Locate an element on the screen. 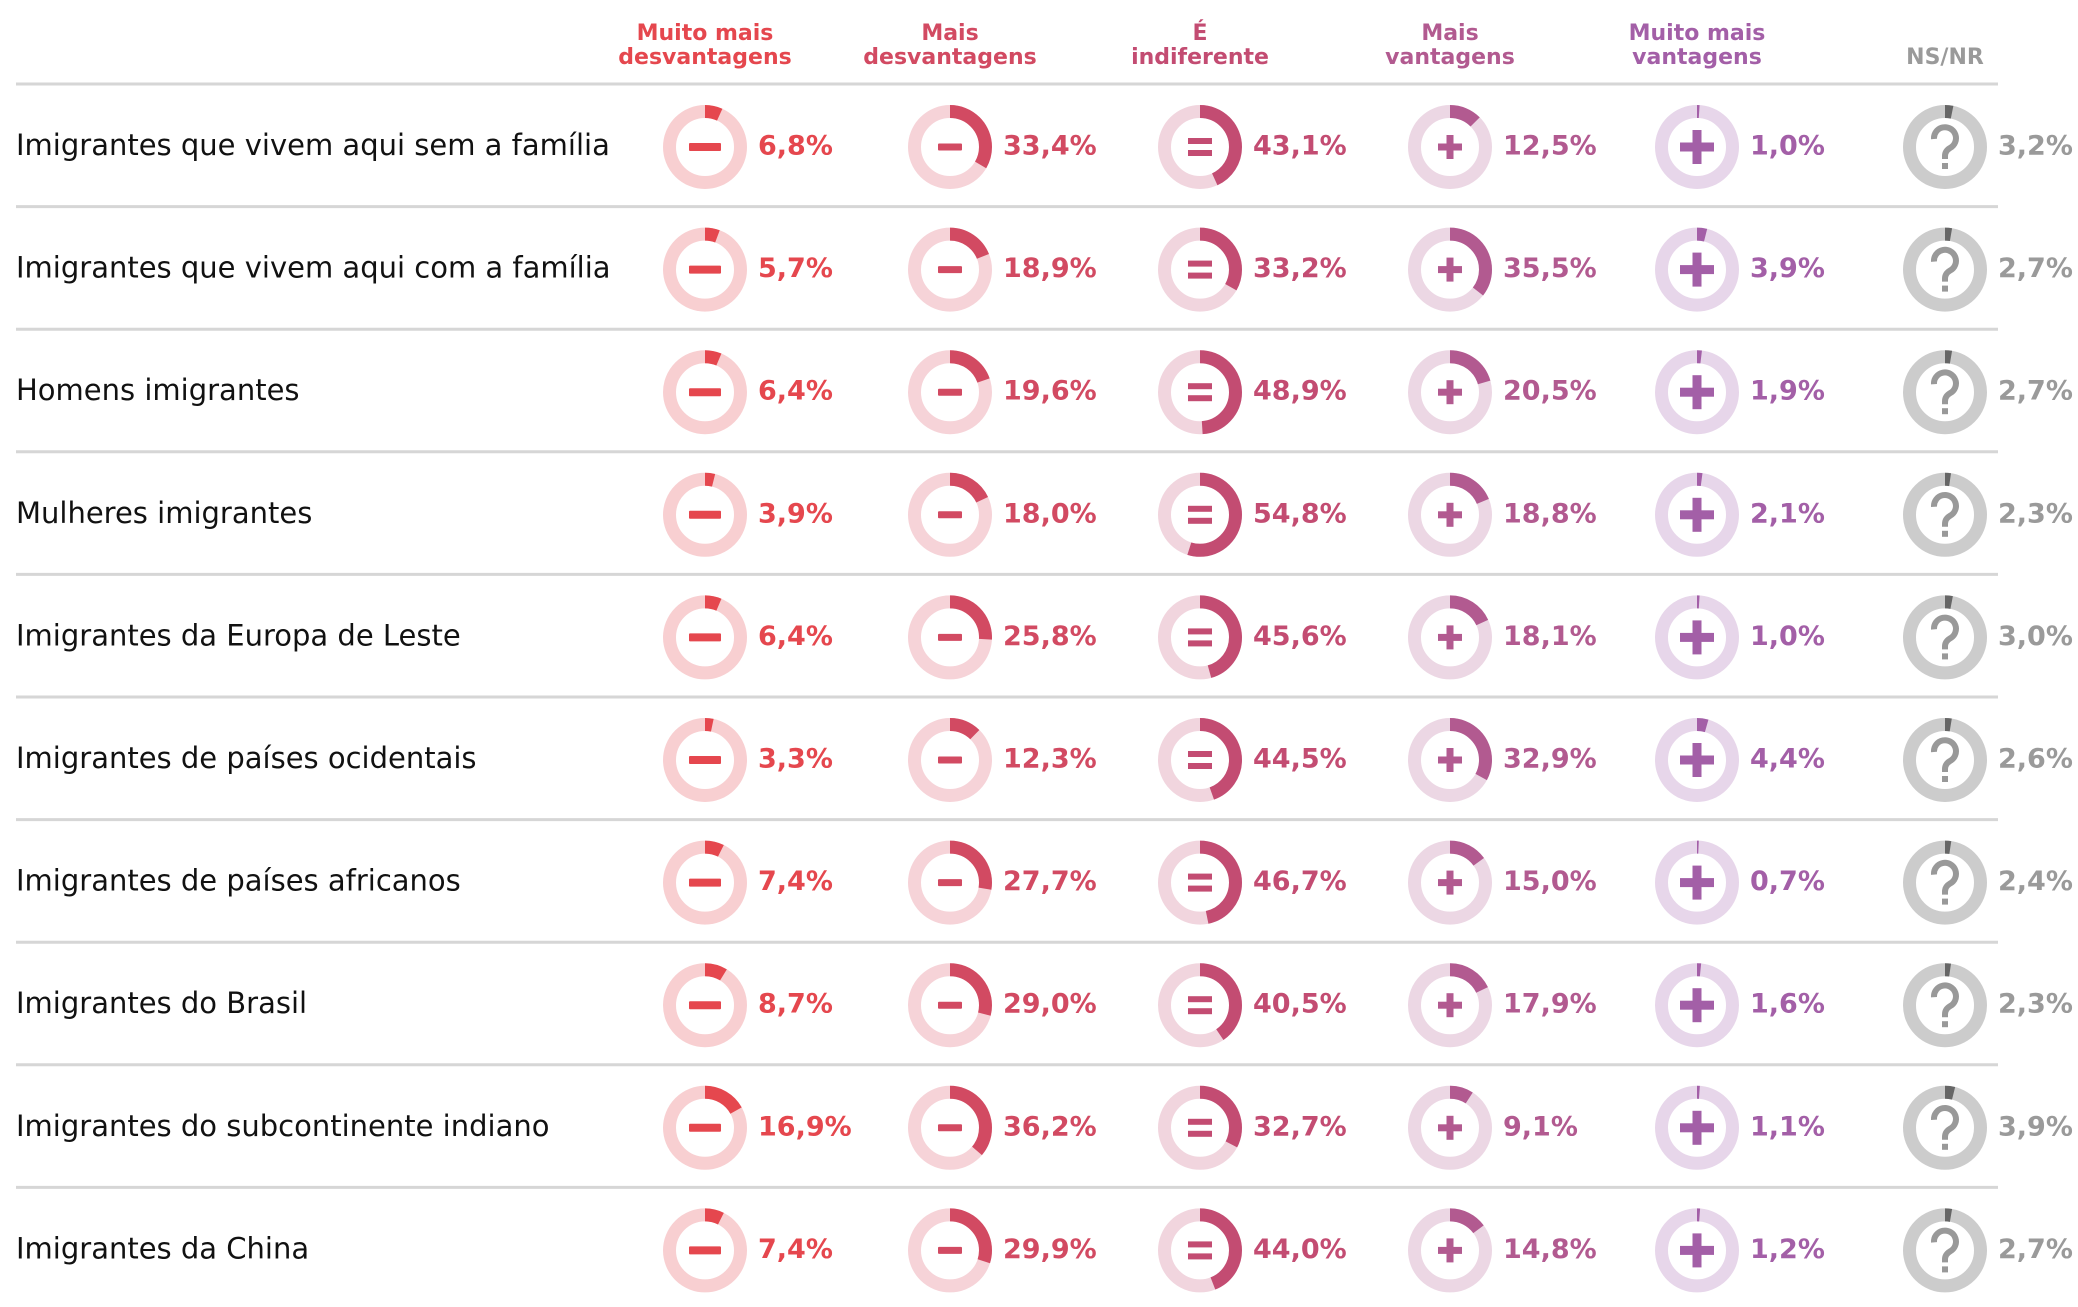 Image resolution: width=2078 pixels, height=1307 pixels. value-label: 18,1% is located at coordinates (1550, 636).